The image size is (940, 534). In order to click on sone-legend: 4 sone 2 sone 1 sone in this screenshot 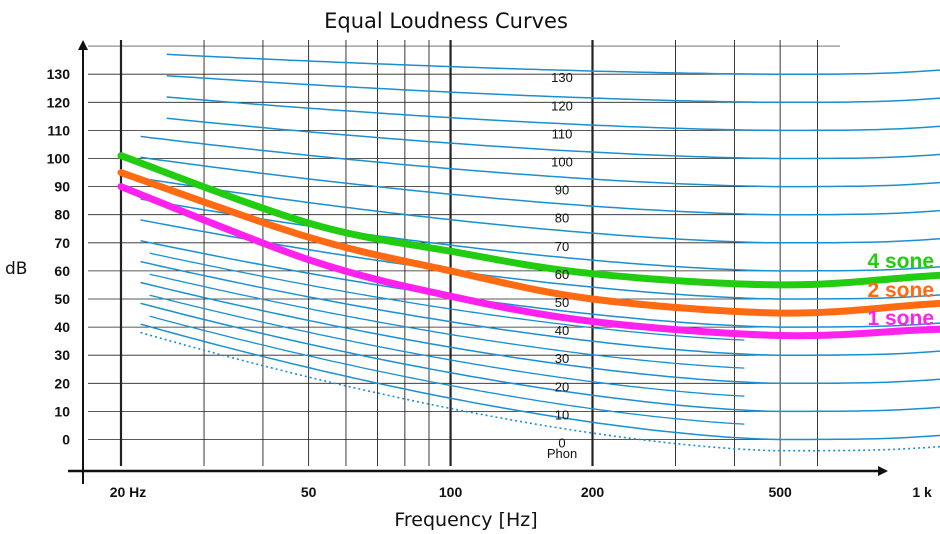, I will do `click(900, 290)`.